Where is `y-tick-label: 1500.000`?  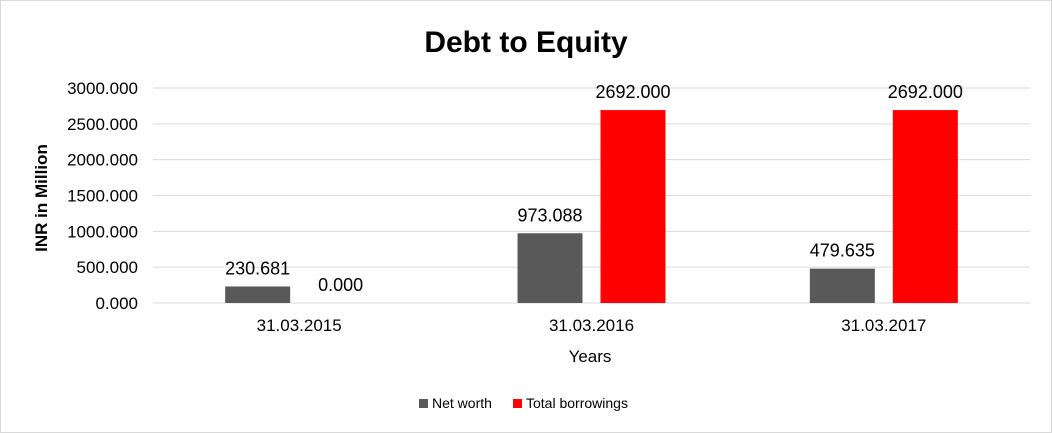
y-tick-label: 1500.000 is located at coordinates (102, 196).